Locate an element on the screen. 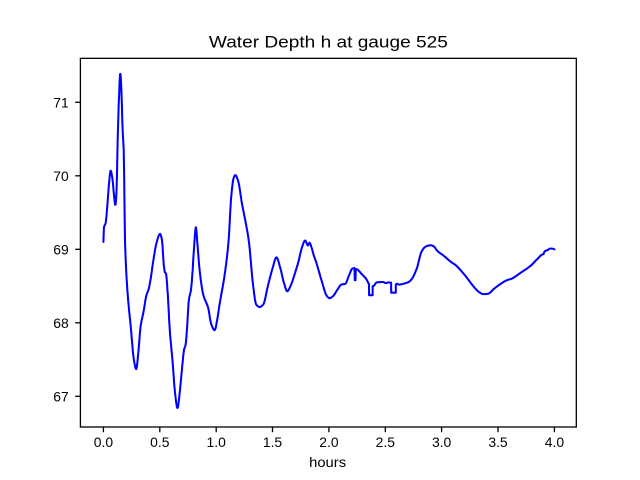 The width and height of the screenshot is (640, 480). svg-text: 0.0 is located at coordinates (104, 442).